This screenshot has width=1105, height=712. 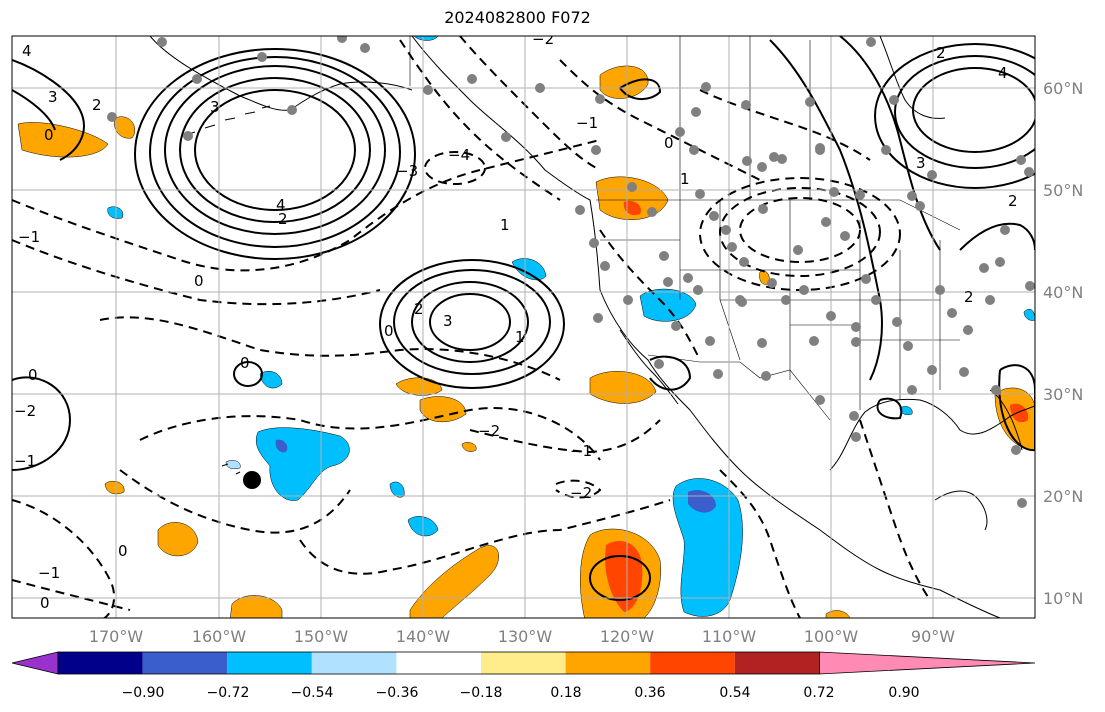 I want to click on lon-label: 120°W, so click(x=627, y=636).